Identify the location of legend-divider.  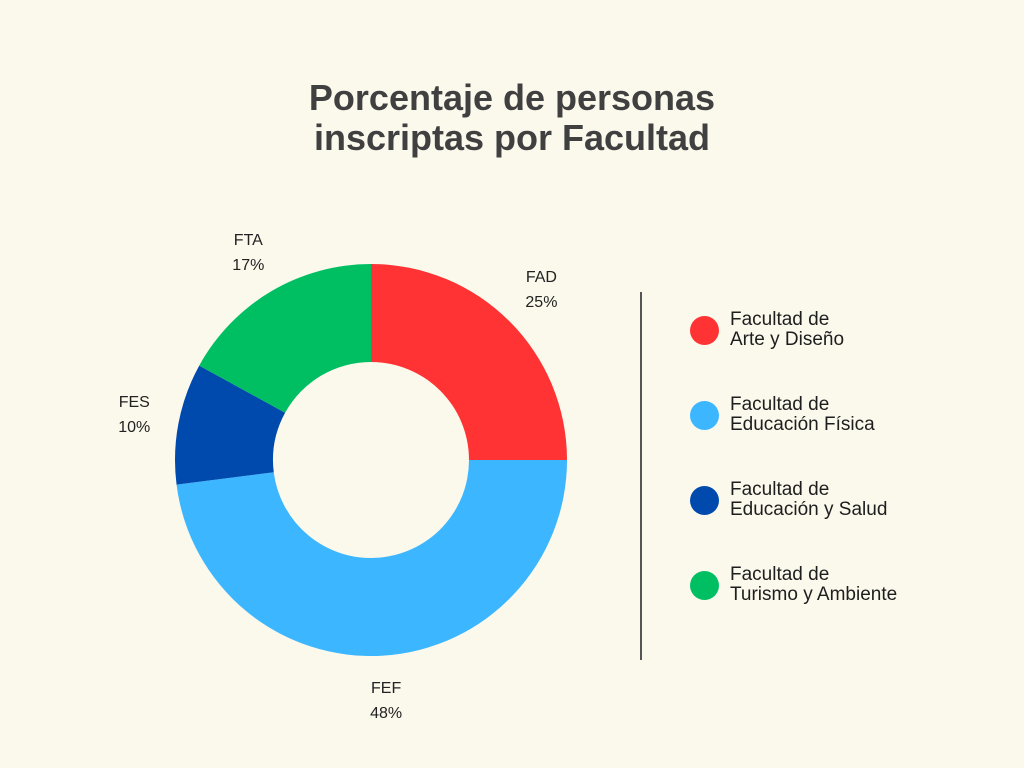
(641, 476).